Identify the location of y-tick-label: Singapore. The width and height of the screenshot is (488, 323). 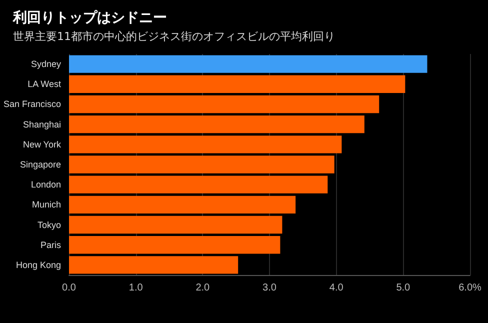
(40, 165).